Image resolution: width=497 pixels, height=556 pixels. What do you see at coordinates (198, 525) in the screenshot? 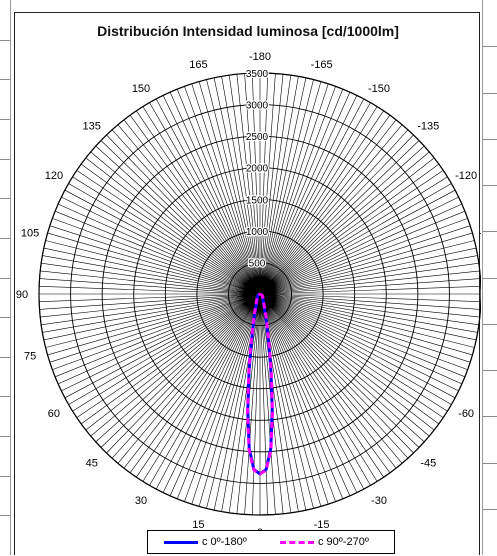
I see `angle-label: 15` at bounding box center [198, 525].